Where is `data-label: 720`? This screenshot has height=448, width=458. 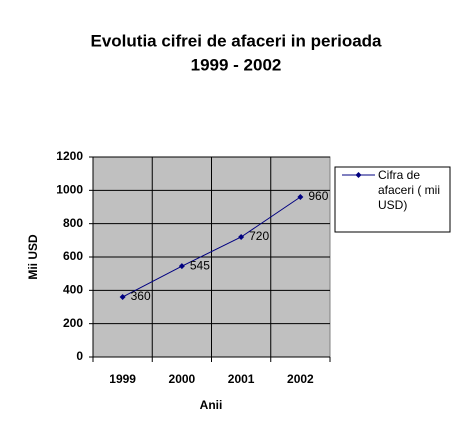 data-label: 720 is located at coordinates (259, 236).